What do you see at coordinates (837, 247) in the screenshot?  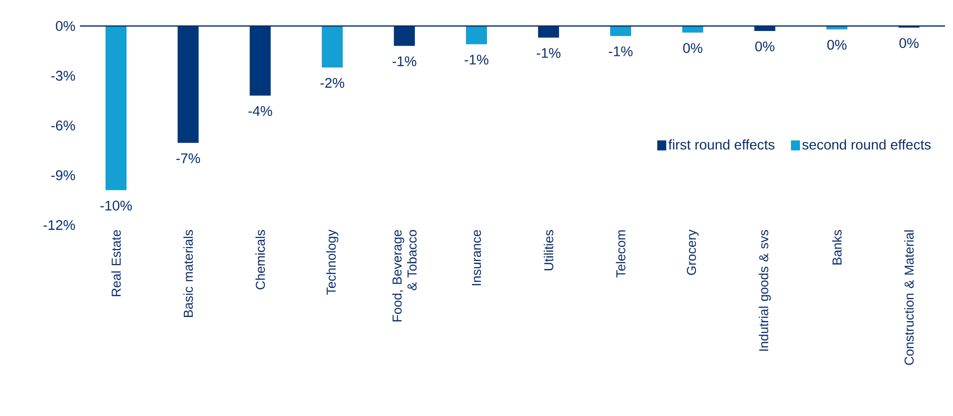 I see `x-tick-label: Banks` at bounding box center [837, 247].